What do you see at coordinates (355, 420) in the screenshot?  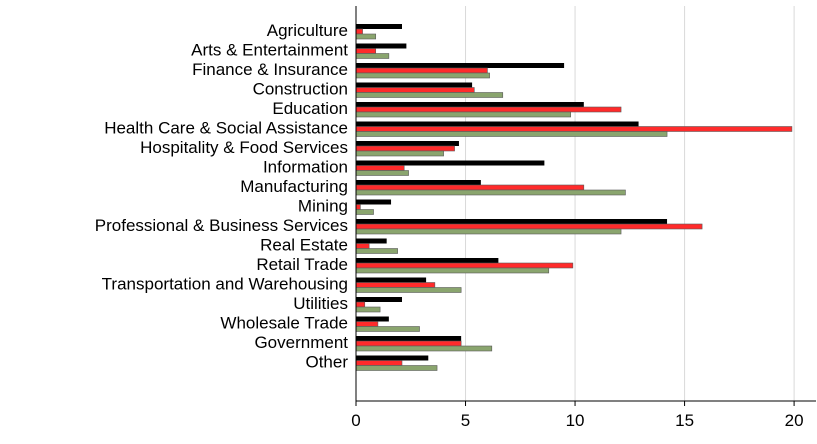 I see `x-tick-label-0: 0` at bounding box center [355, 420].